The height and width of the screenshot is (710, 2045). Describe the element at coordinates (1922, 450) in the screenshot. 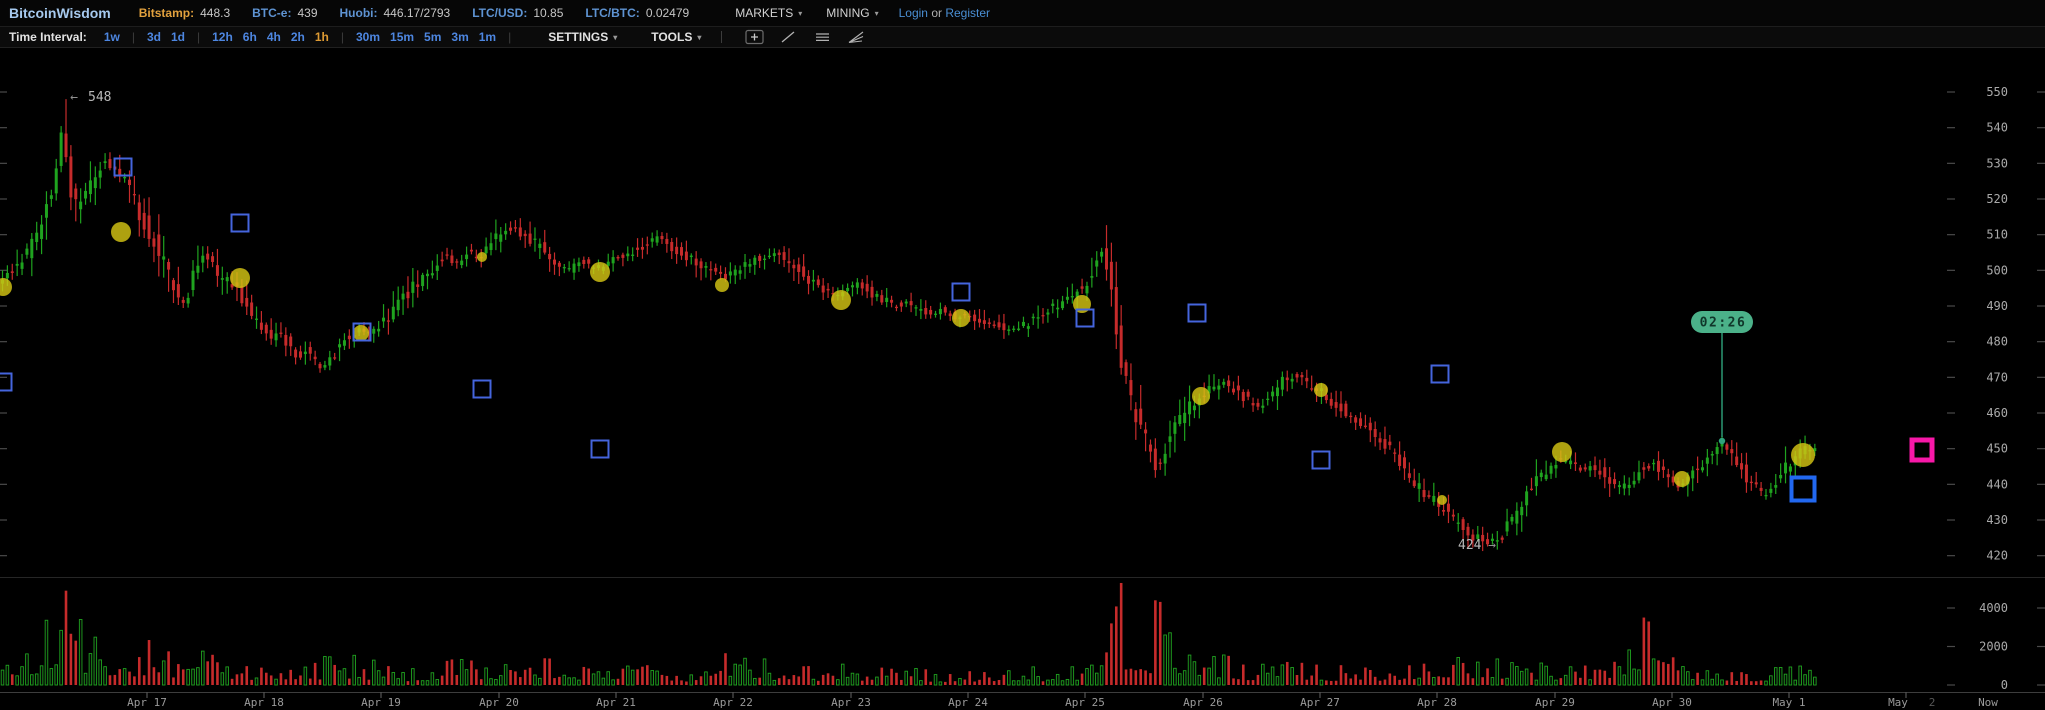

I see `depth-marker` at that location.